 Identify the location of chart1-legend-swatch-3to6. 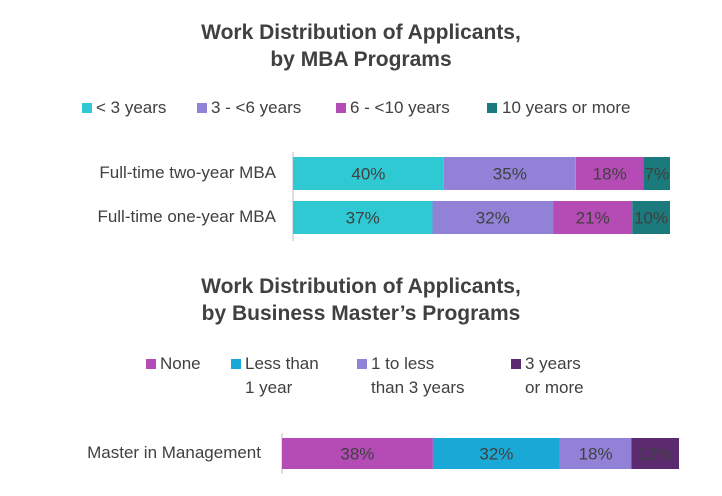
(202, 108).